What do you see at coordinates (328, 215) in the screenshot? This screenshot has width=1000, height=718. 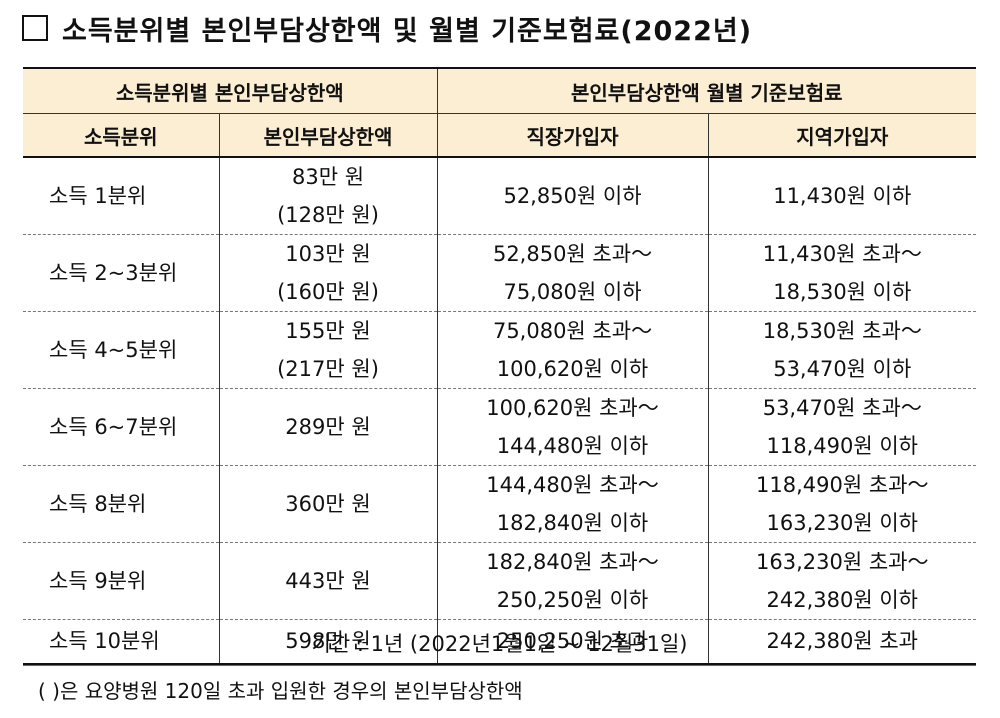 I see `cap-note: (128만 원)` at bounding box center [328, 215].